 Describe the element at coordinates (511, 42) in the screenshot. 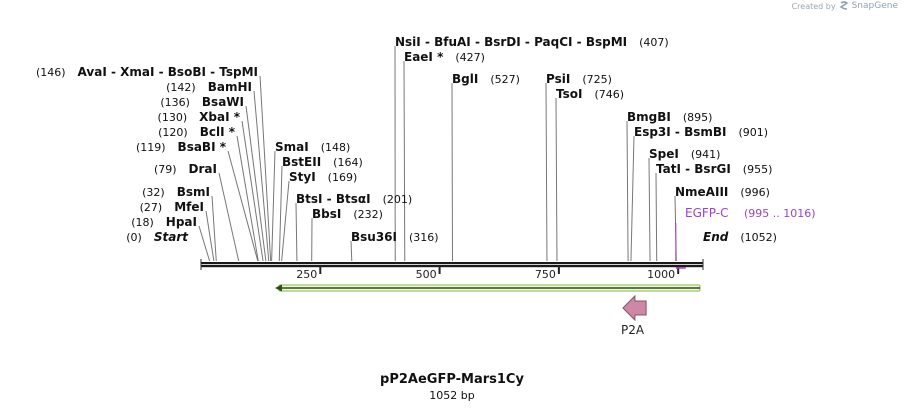

I see `enzyme-label: NsiI - BfuAI - BsrDI - PaqCI - BspMI` at that location.